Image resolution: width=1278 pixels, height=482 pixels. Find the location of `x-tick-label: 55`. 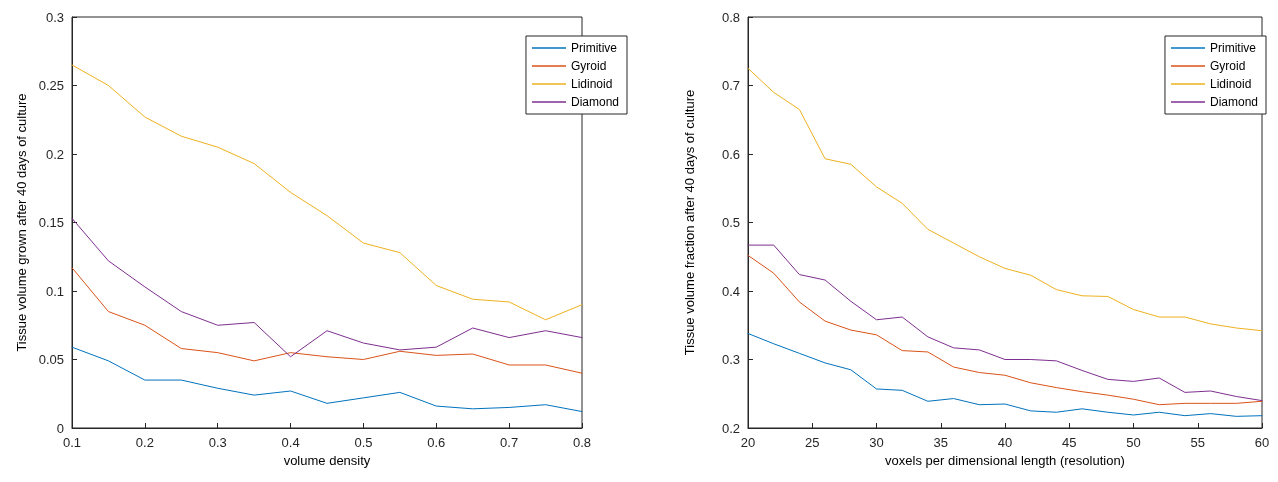

x-tick-label: 55 is located at coordinates (1197, 442).